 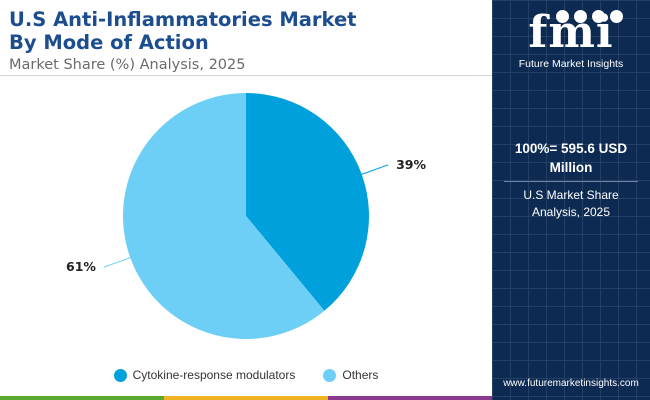 I want to click on legend-item-others: Others, so click(x=350, y=375).